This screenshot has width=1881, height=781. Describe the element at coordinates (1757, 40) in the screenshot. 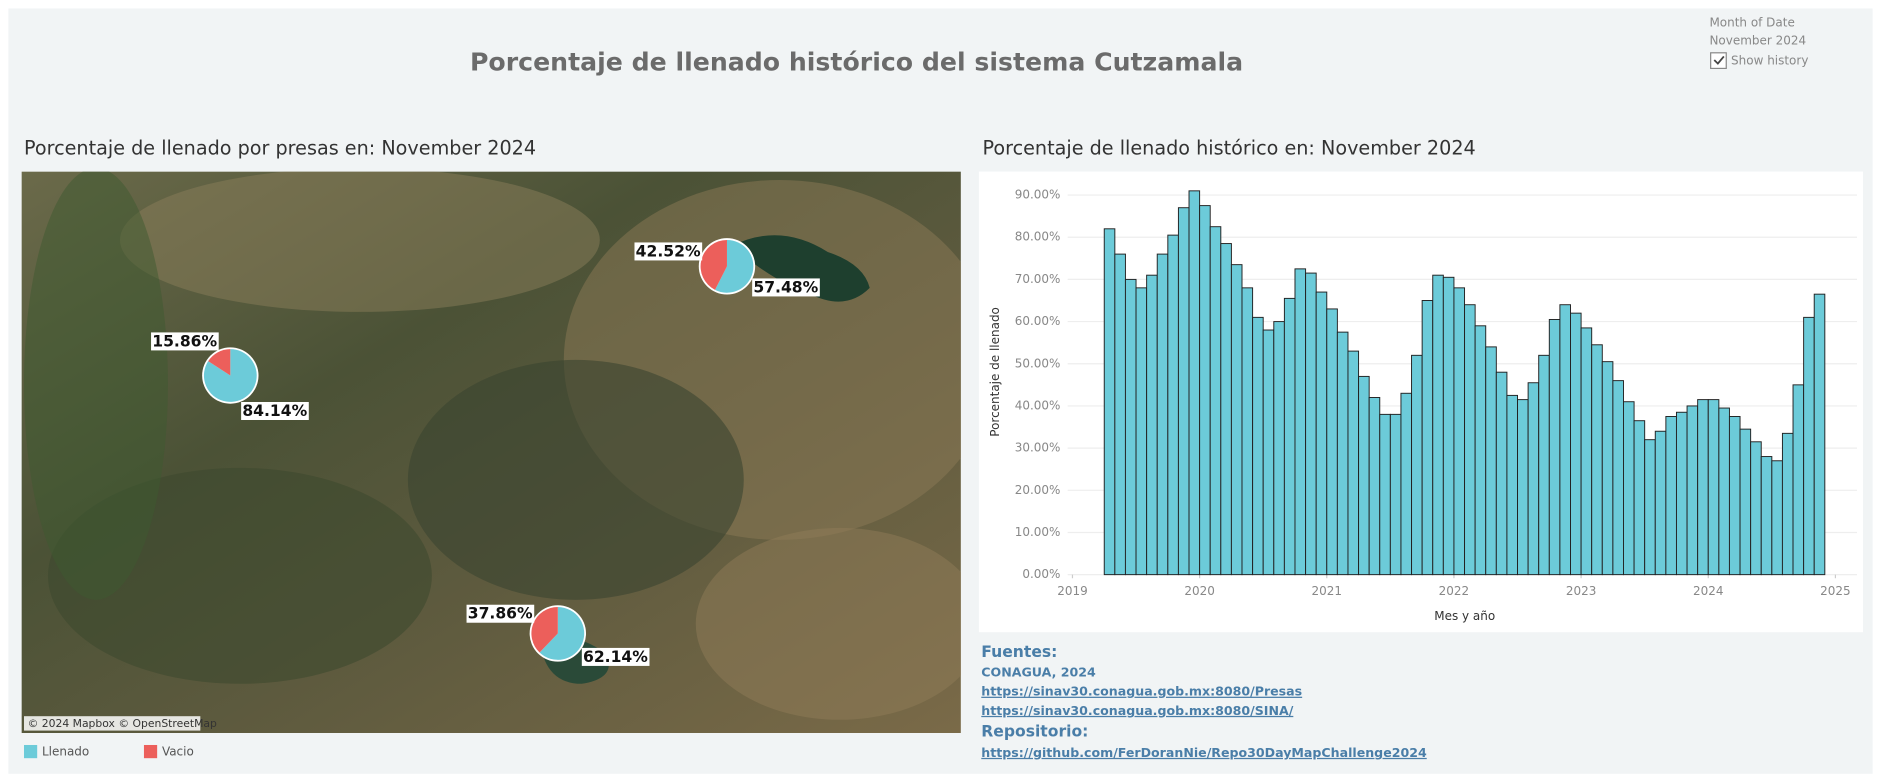

I see `filter-value: November 2024` at that location.